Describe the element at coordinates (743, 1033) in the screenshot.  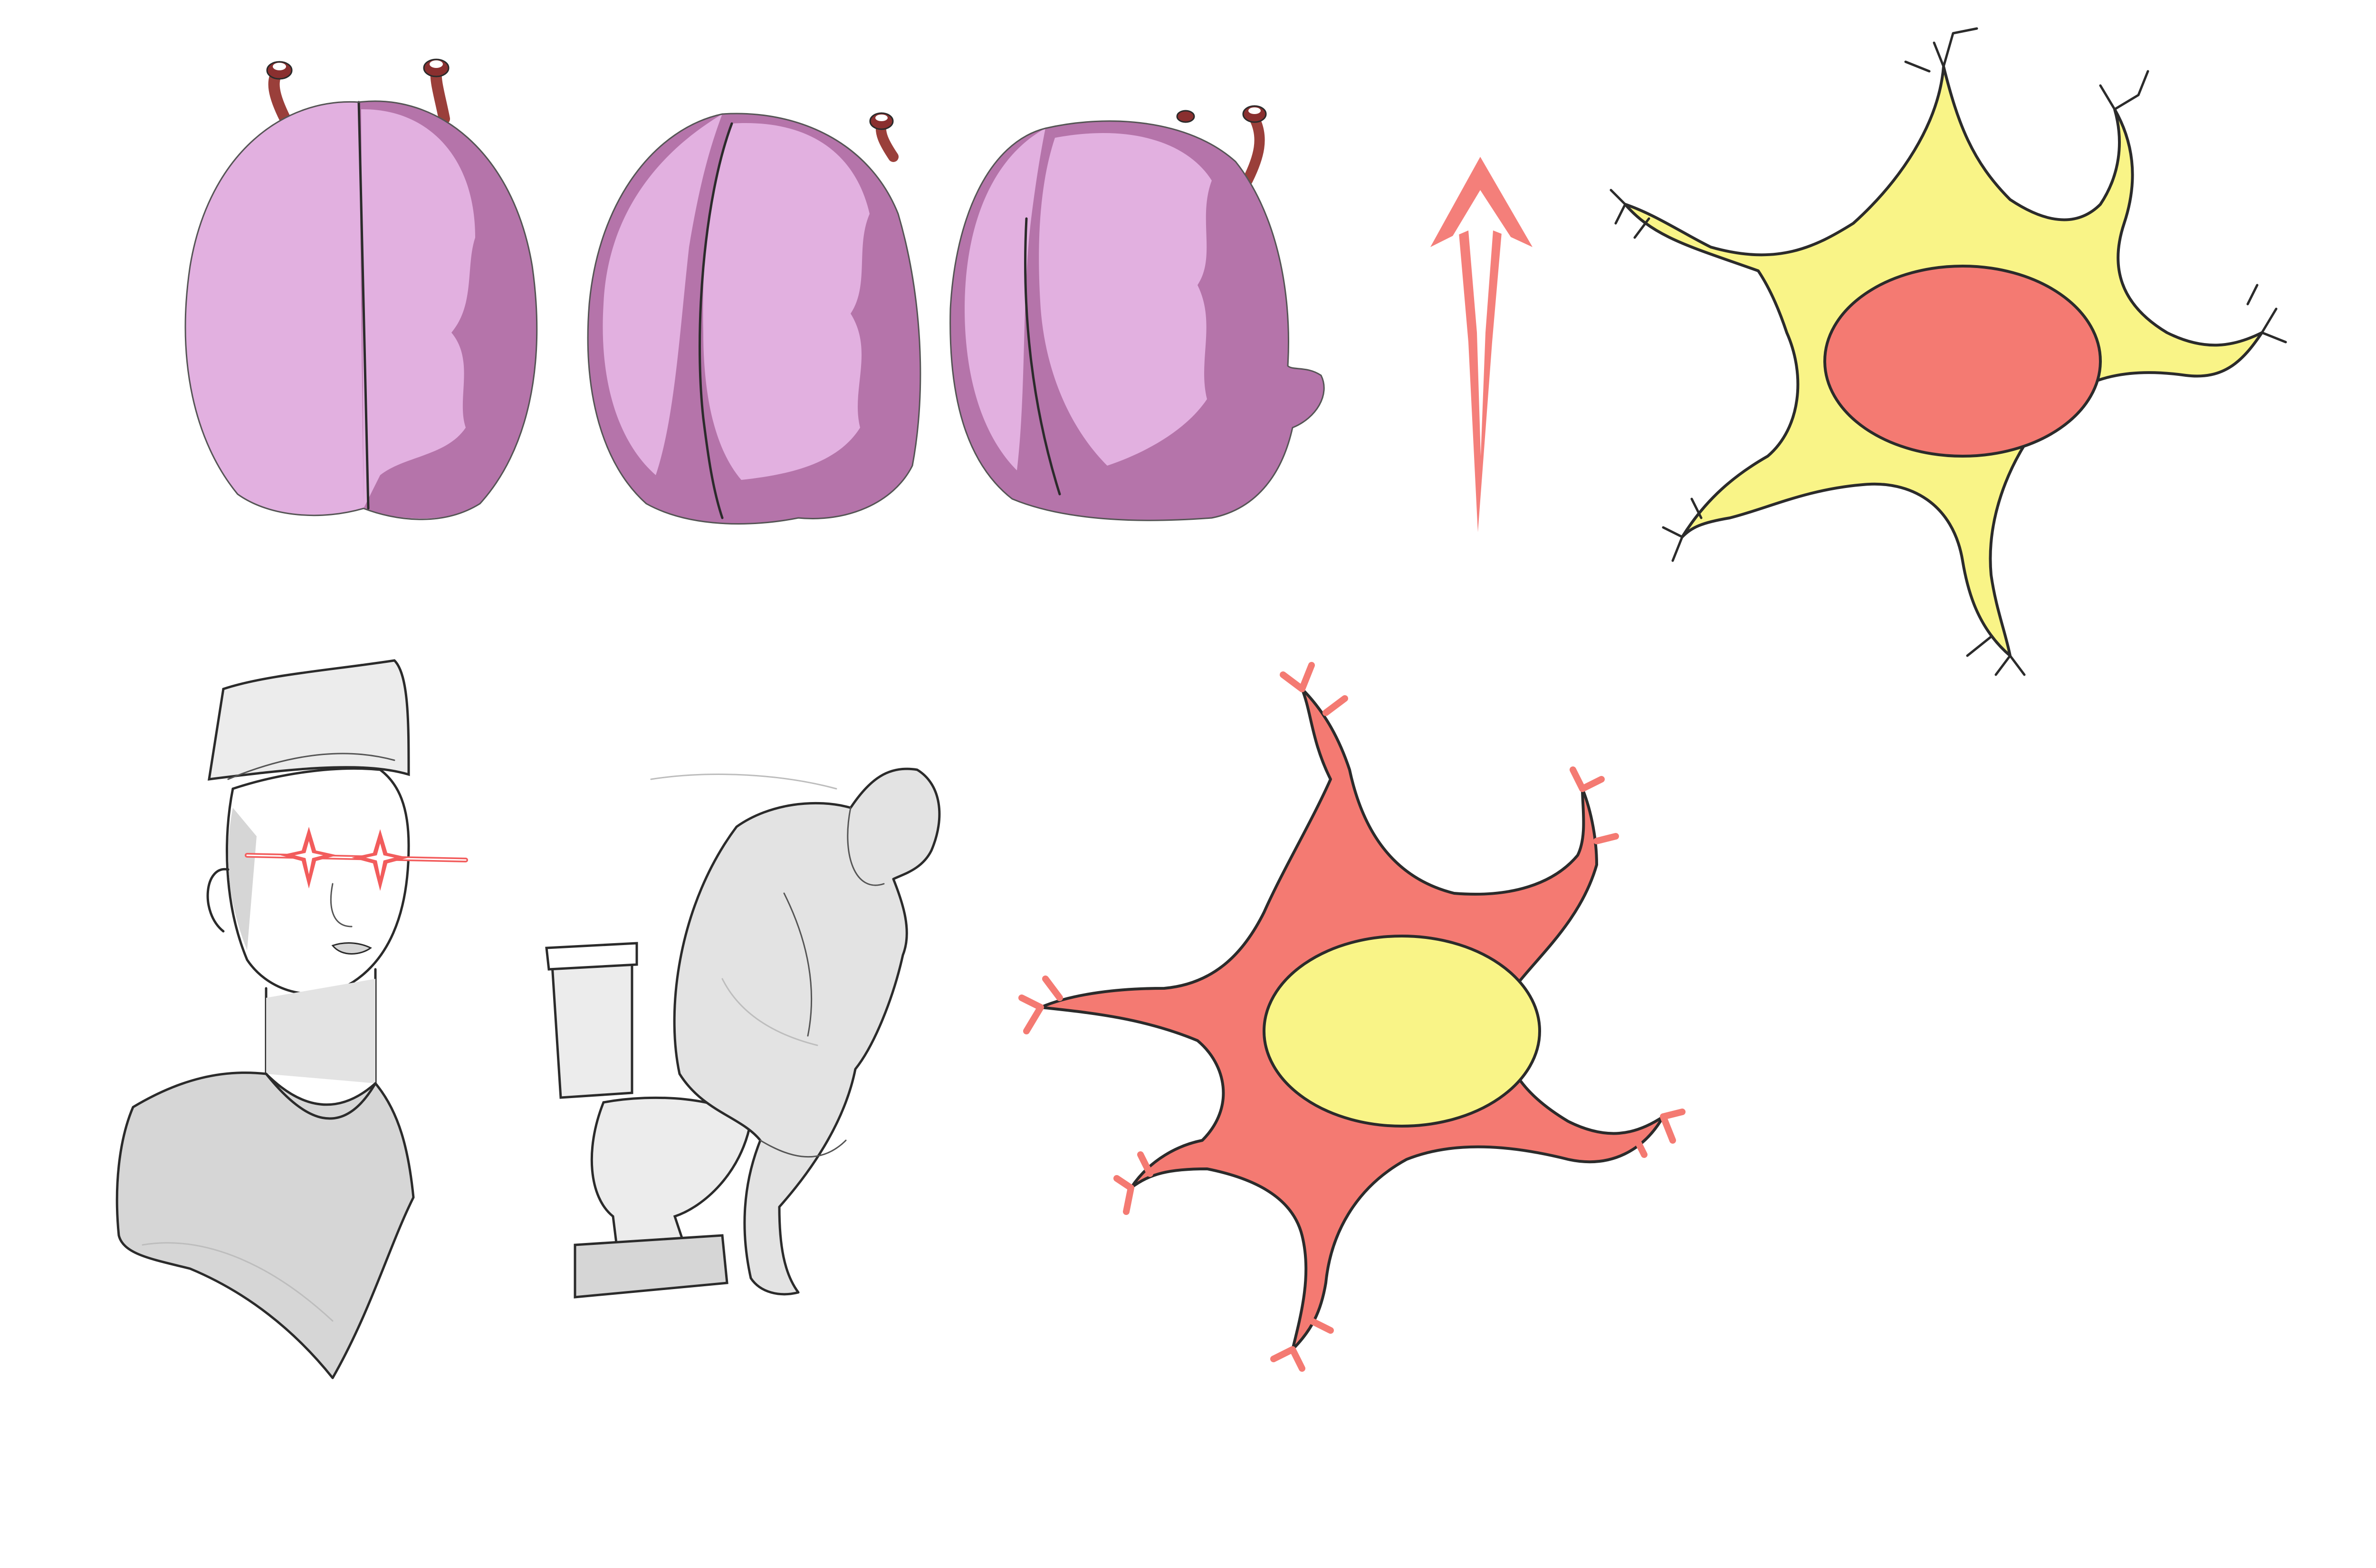
I see `thinker-on-toilet` at that location.